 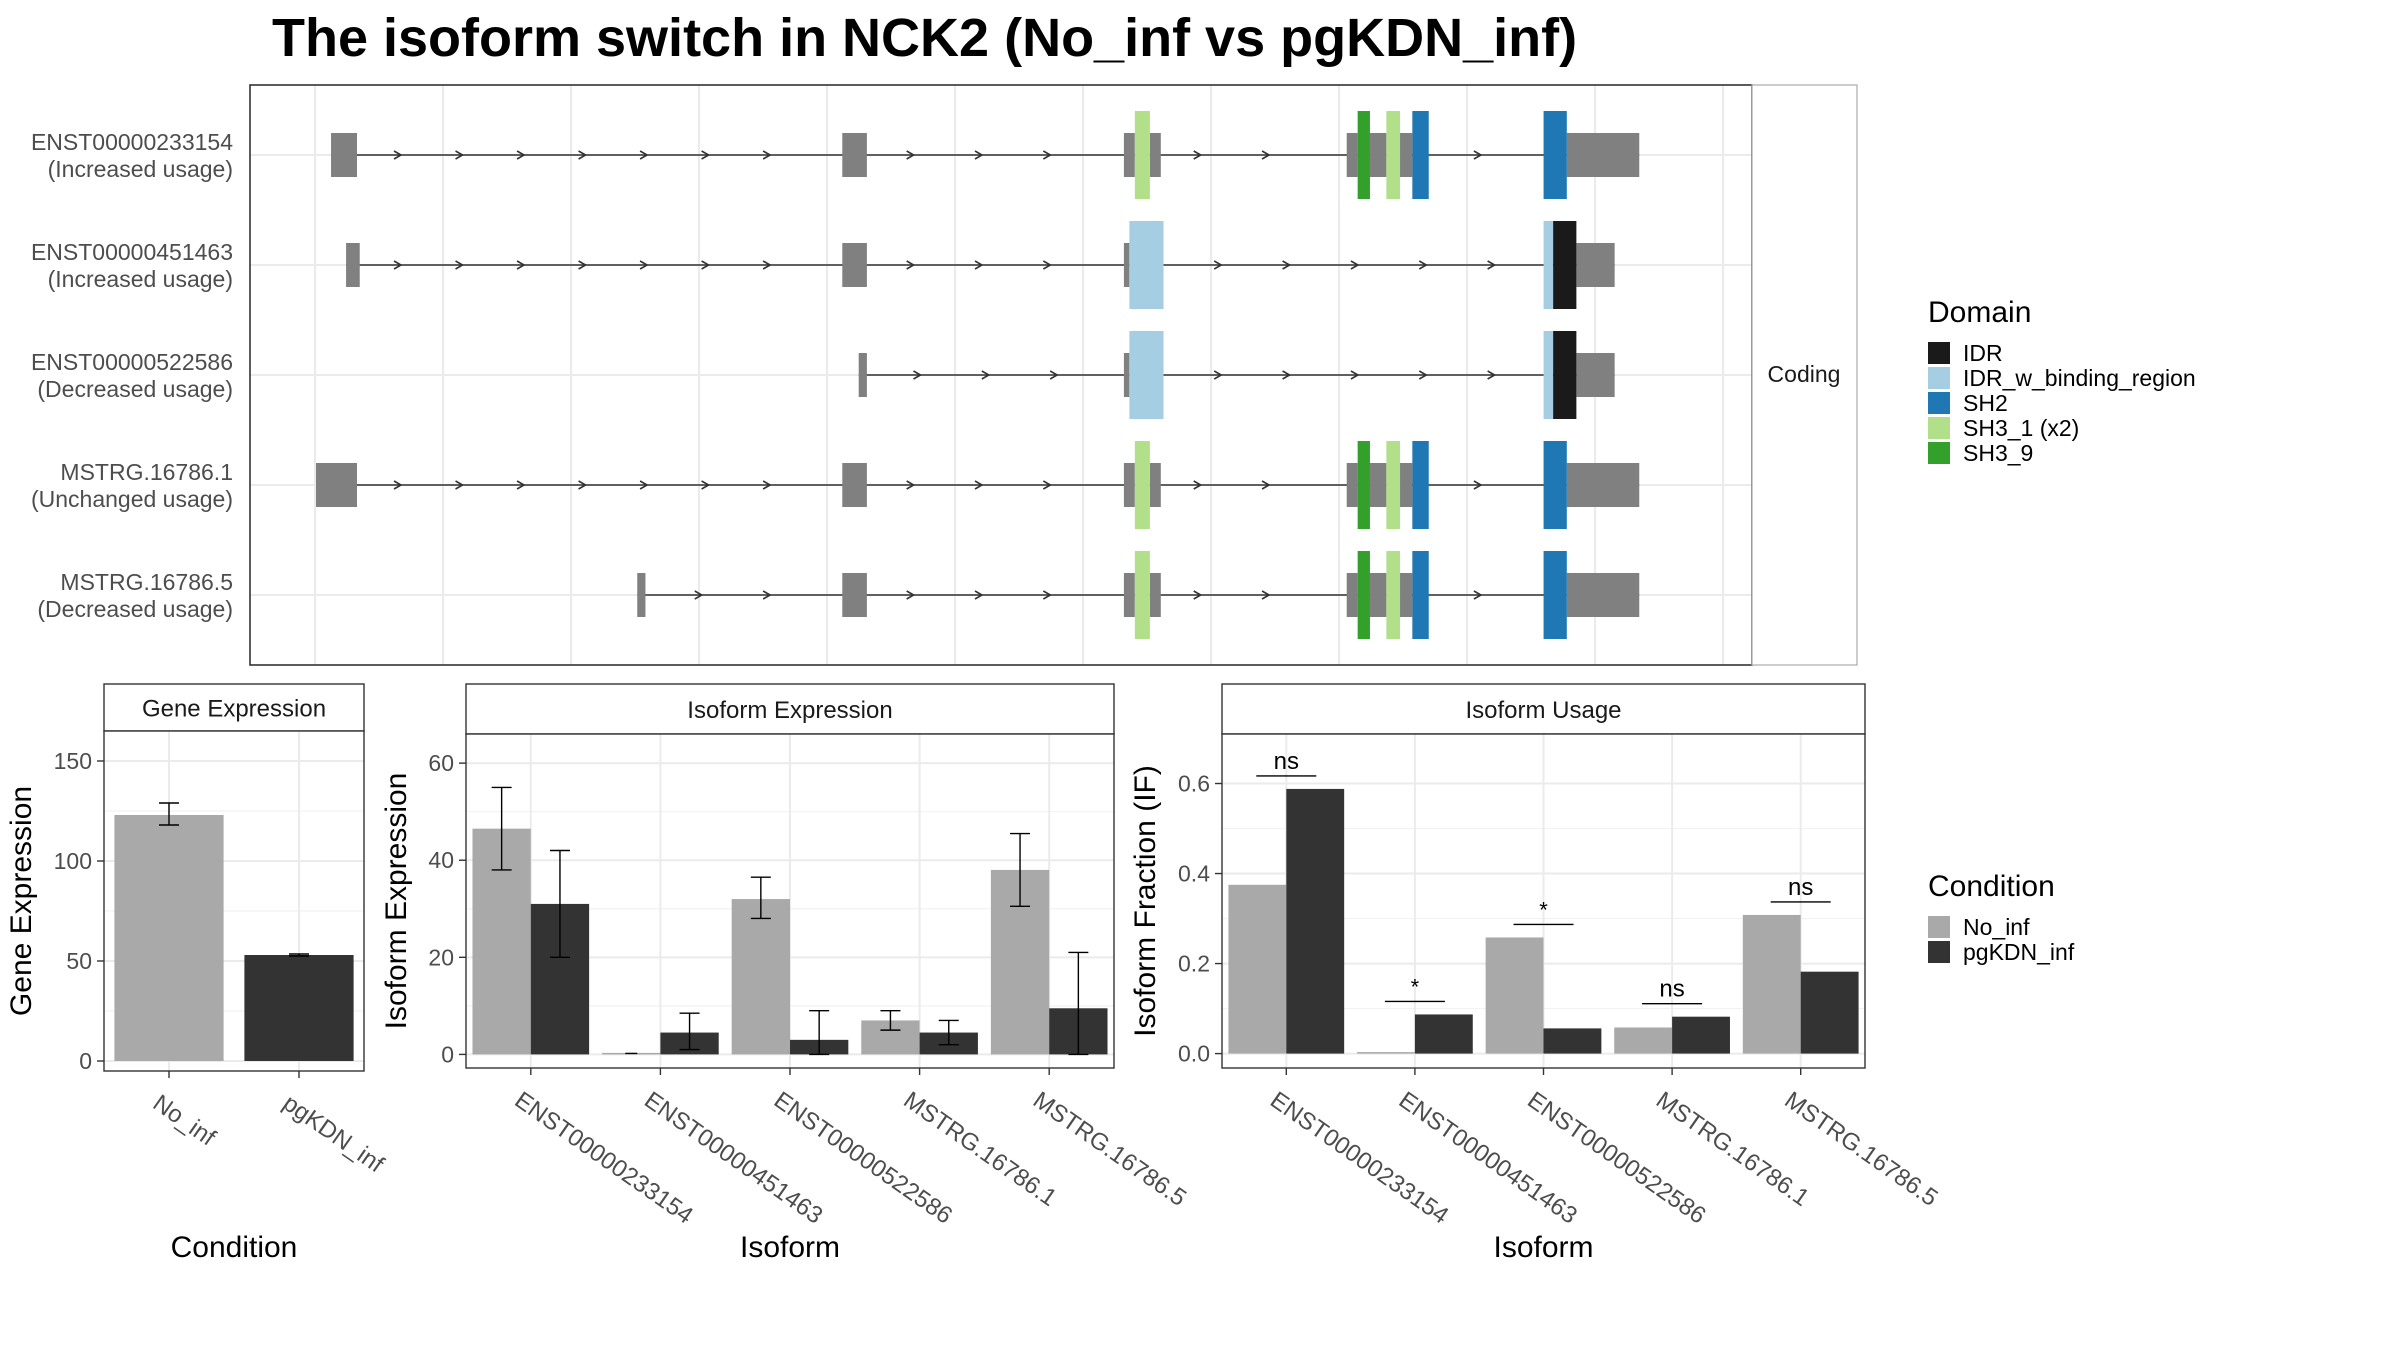 I want to click on legend-label-pgkdn_inf: pgKDN_inf, so click(x=2019, y=952).